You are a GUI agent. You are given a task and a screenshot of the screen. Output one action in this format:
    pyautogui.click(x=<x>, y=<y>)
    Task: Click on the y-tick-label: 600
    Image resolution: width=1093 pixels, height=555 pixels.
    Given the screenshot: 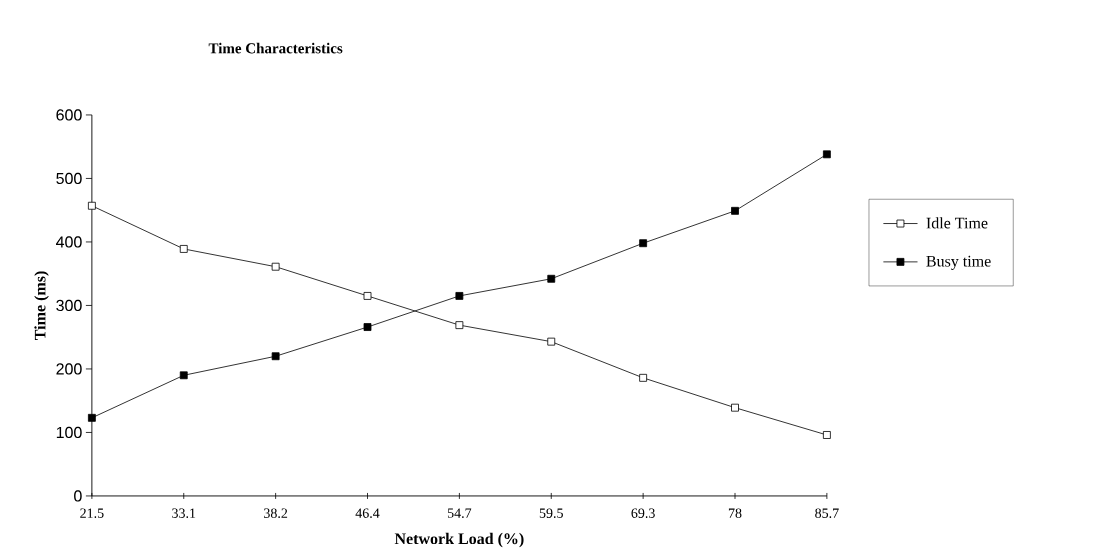 What is the action you would take?
    pyautogui.click(x=69, y=115)
    